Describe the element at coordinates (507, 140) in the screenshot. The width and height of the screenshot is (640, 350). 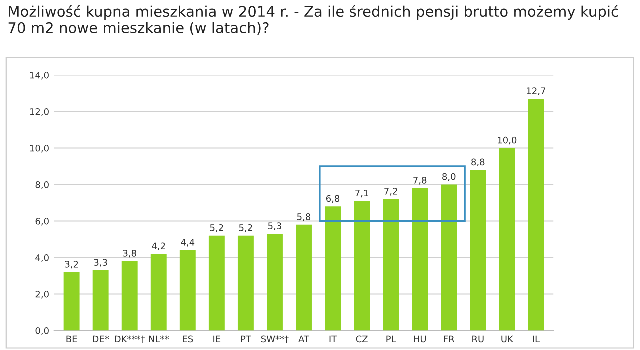
I see `data-label: 10,0` at that location.